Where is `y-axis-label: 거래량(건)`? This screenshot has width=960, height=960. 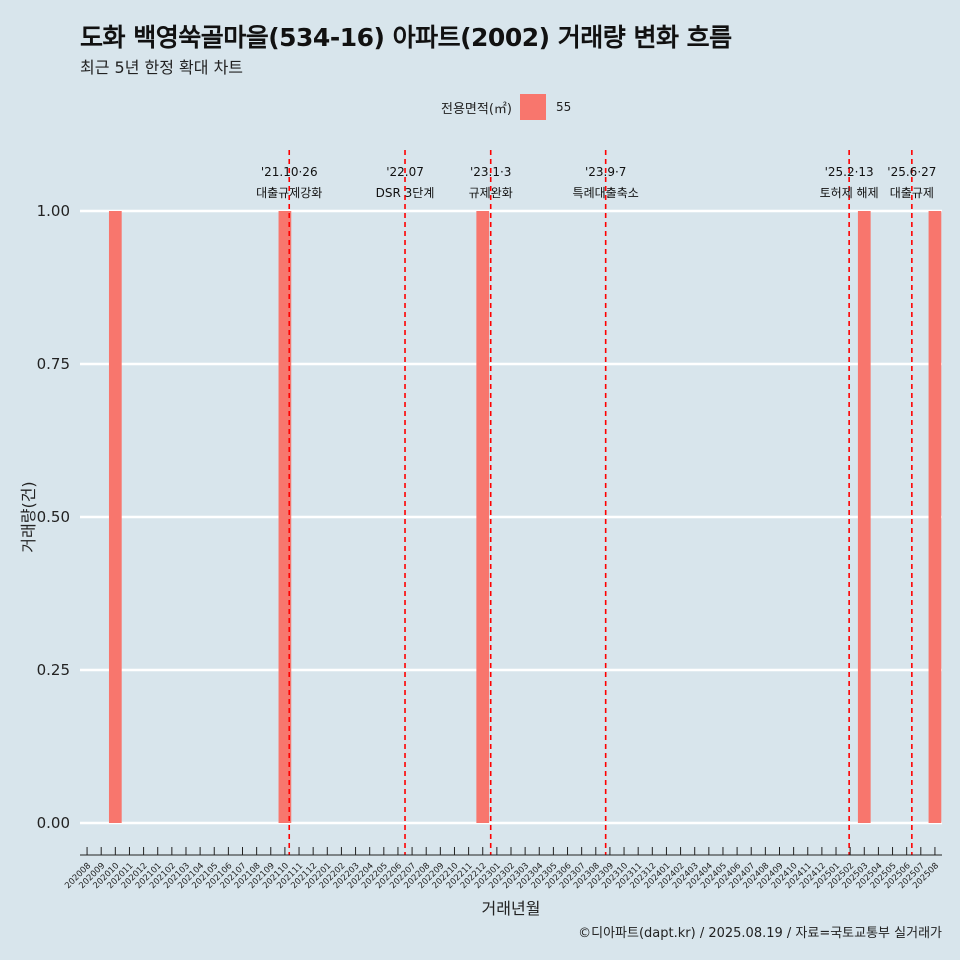
y-axis-label: 거래량(건) is located at coordinates (28, 516).